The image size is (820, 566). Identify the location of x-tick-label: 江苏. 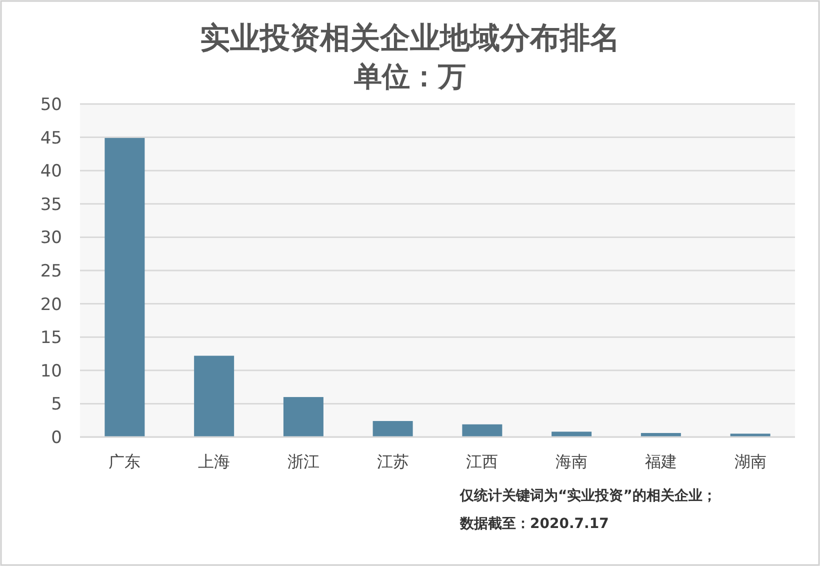
(392, 461).